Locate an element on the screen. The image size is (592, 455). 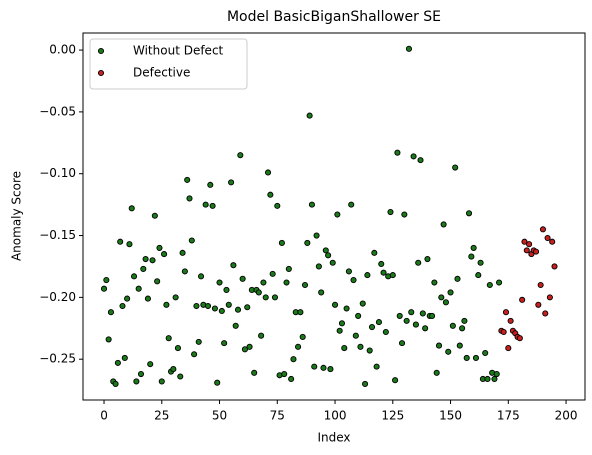
y-tick-label: −0.20 is located at coordinates (57, 297).